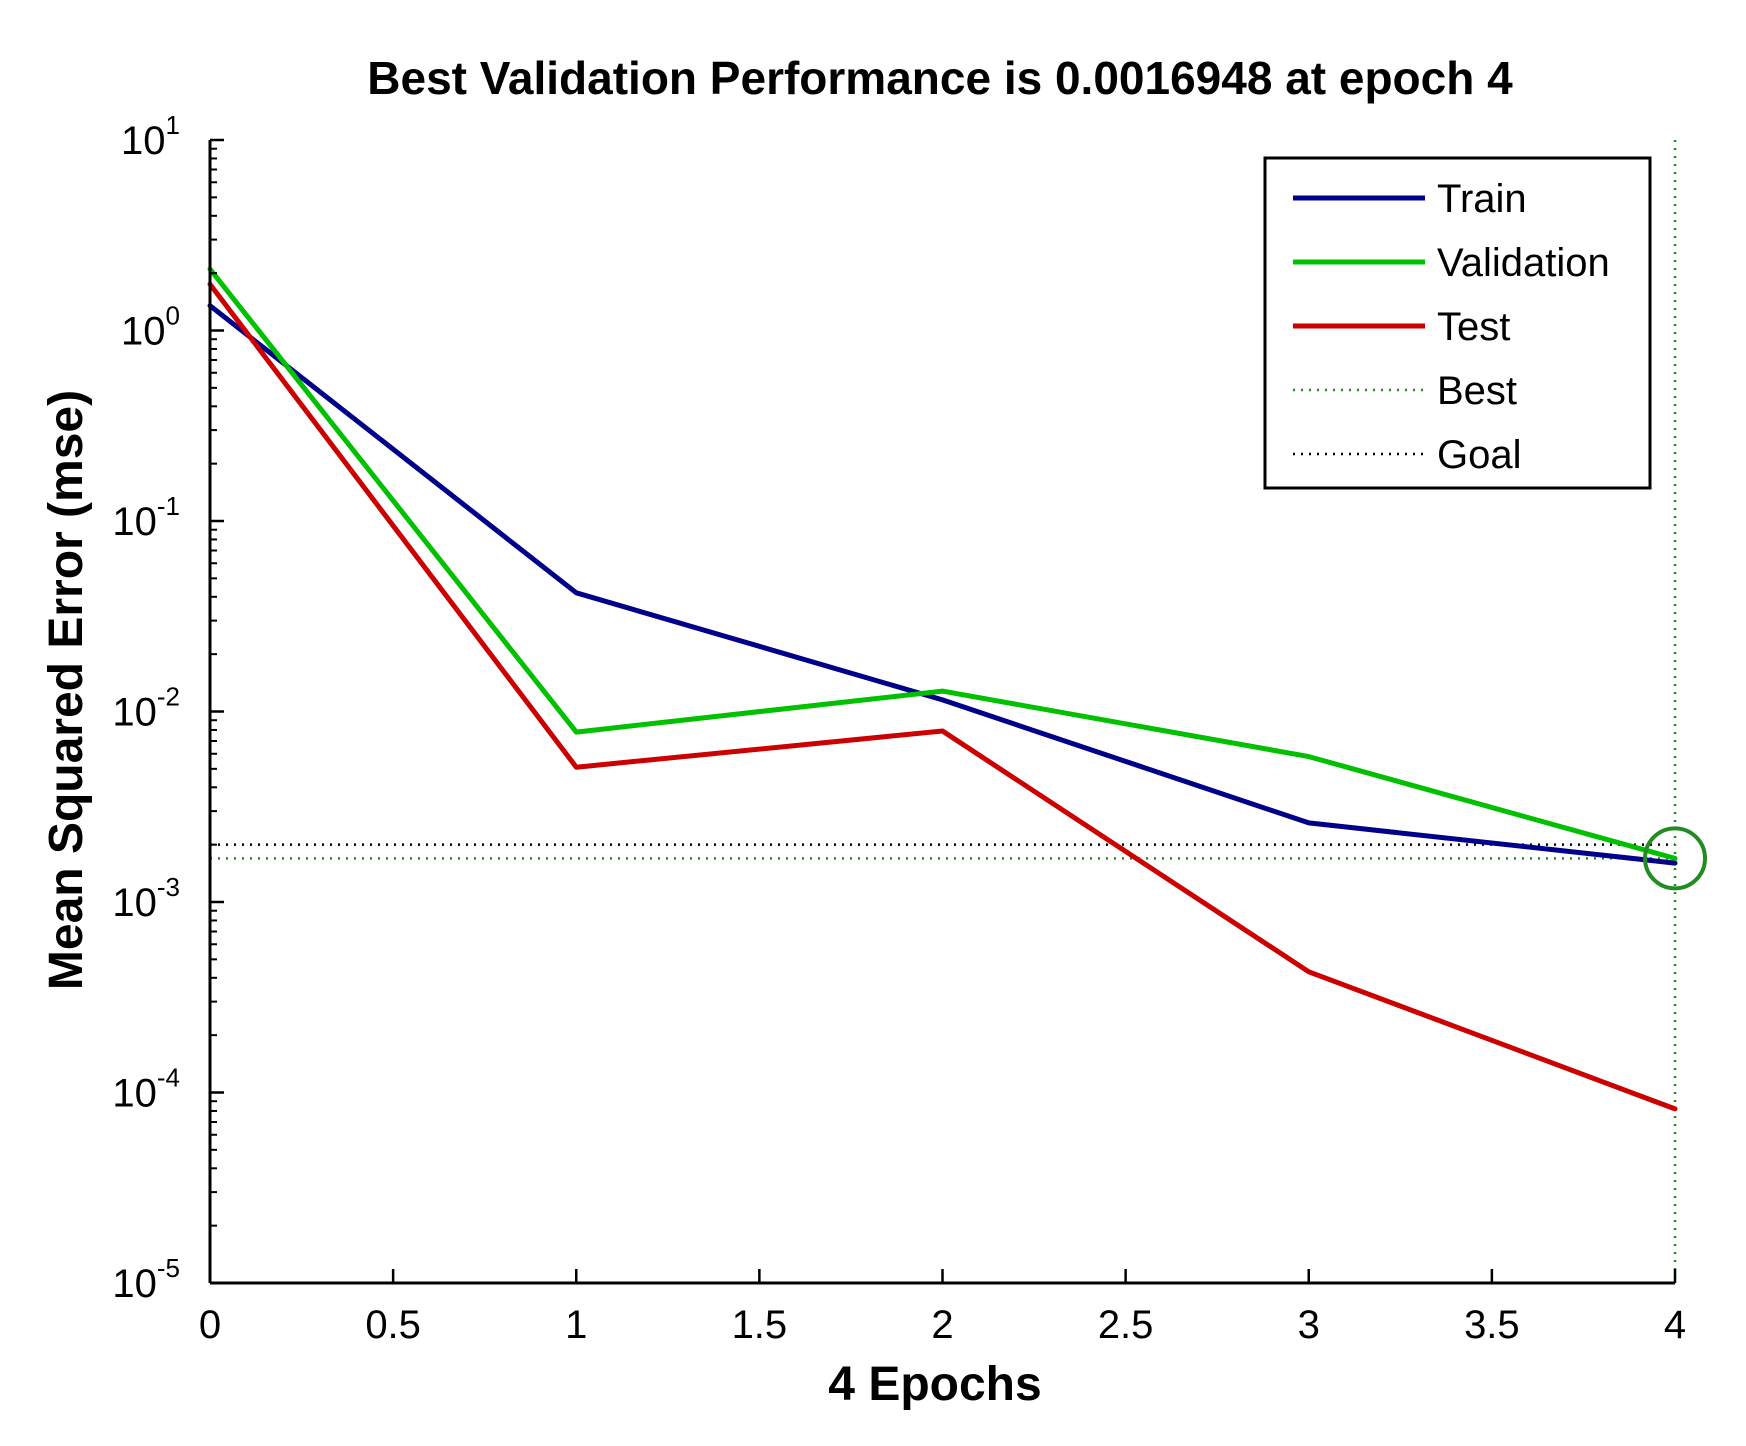 This screenshot has width=1746, height=1446. What do you see at coordinates (1482, 199) in the screenshot?
I see `legend-label-train: Train` at bounding box center [1482, 199].